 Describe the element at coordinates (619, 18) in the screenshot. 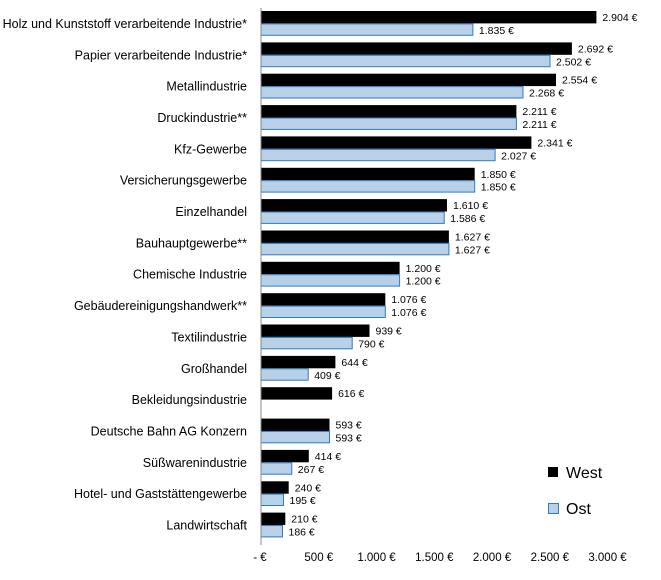

I see `value-label-west: 2.904 €` at that location.